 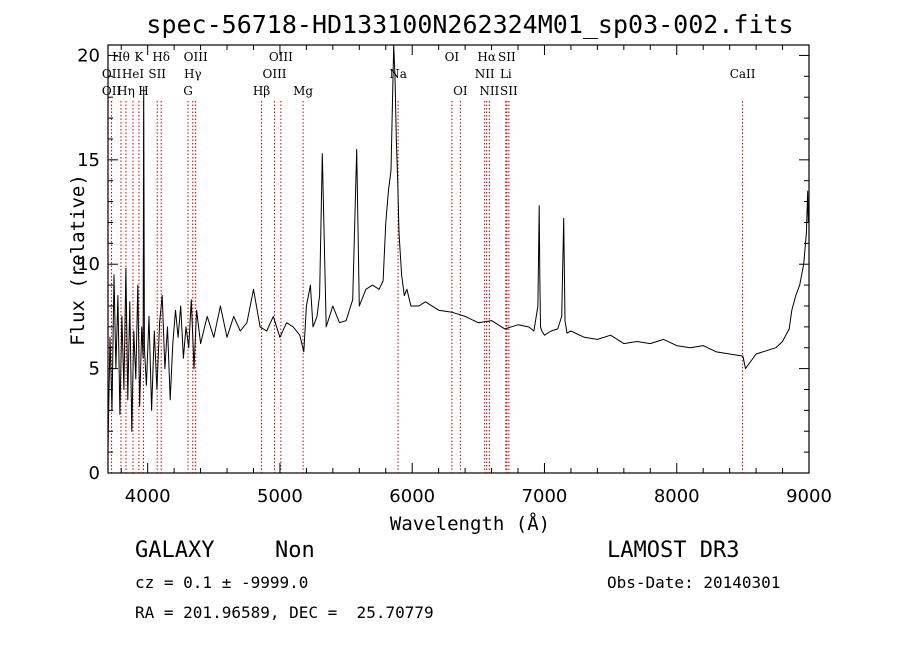 I want to click on x-tick-label: 8000, so click(x=677, y=496).